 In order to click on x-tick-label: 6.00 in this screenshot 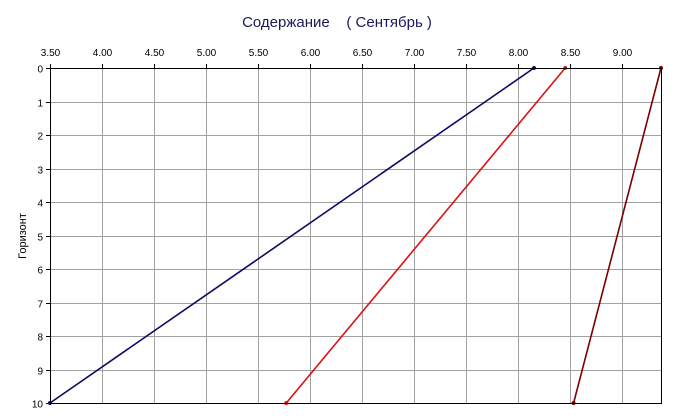, I will do `click(311, 53)`.